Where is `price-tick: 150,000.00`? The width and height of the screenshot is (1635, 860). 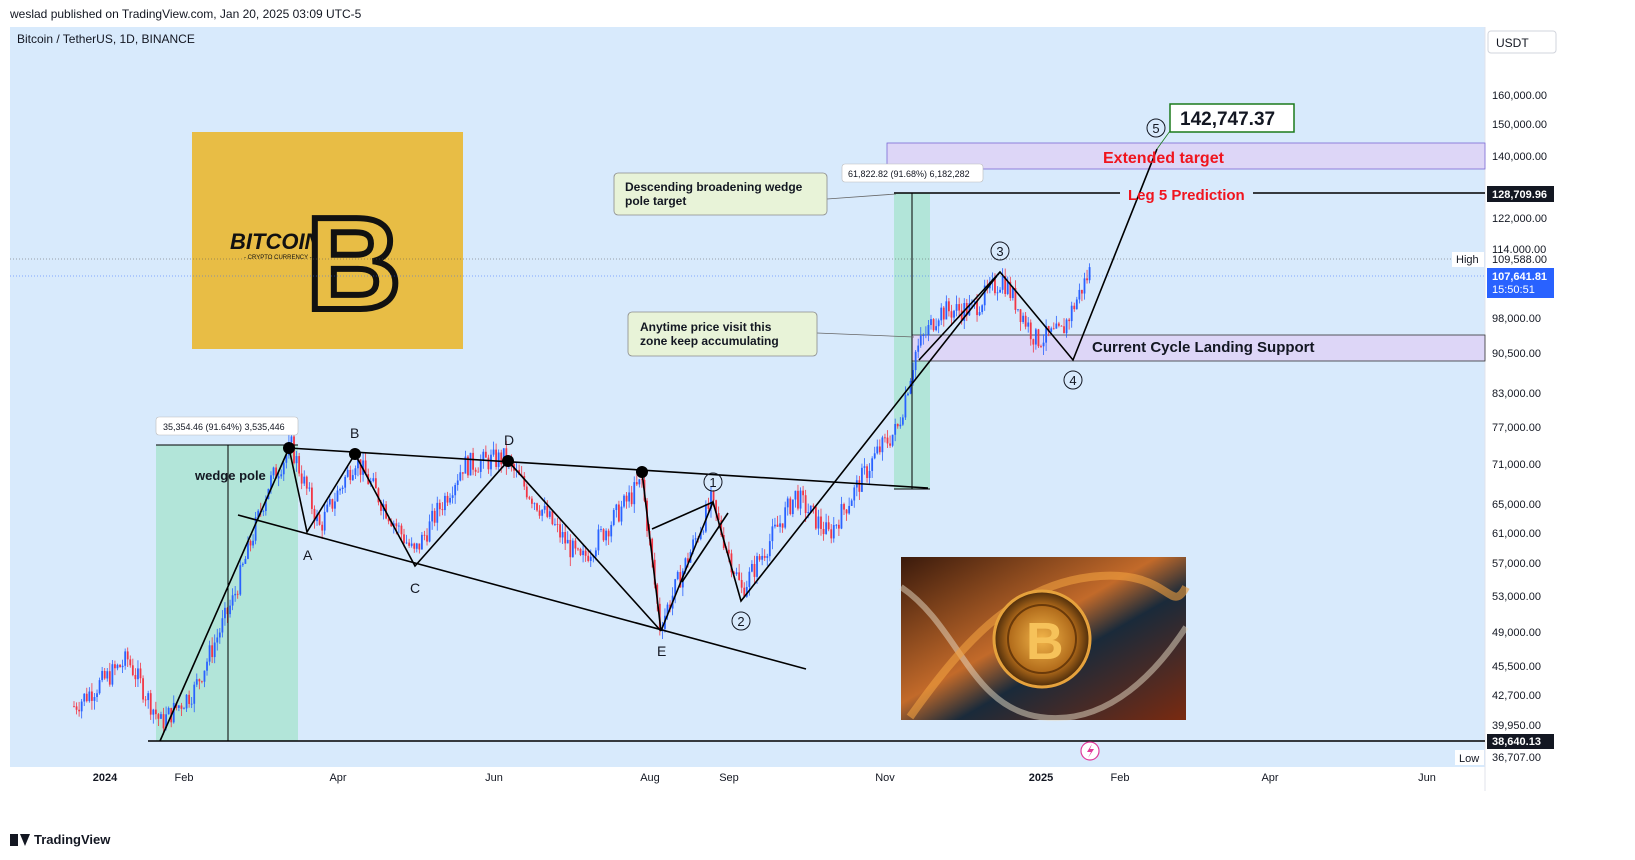
price-tick: 150,000.00 is located at coordinates (1519, 125).